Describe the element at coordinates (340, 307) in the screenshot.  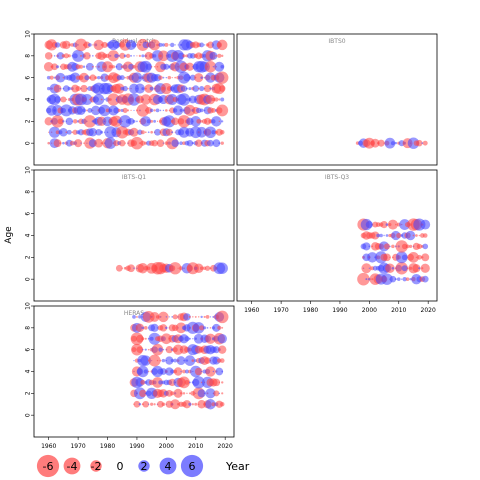
I see `x-axis-ibts-q3: 1960 1970 1980 1990 2000 2010 2020` at that location.